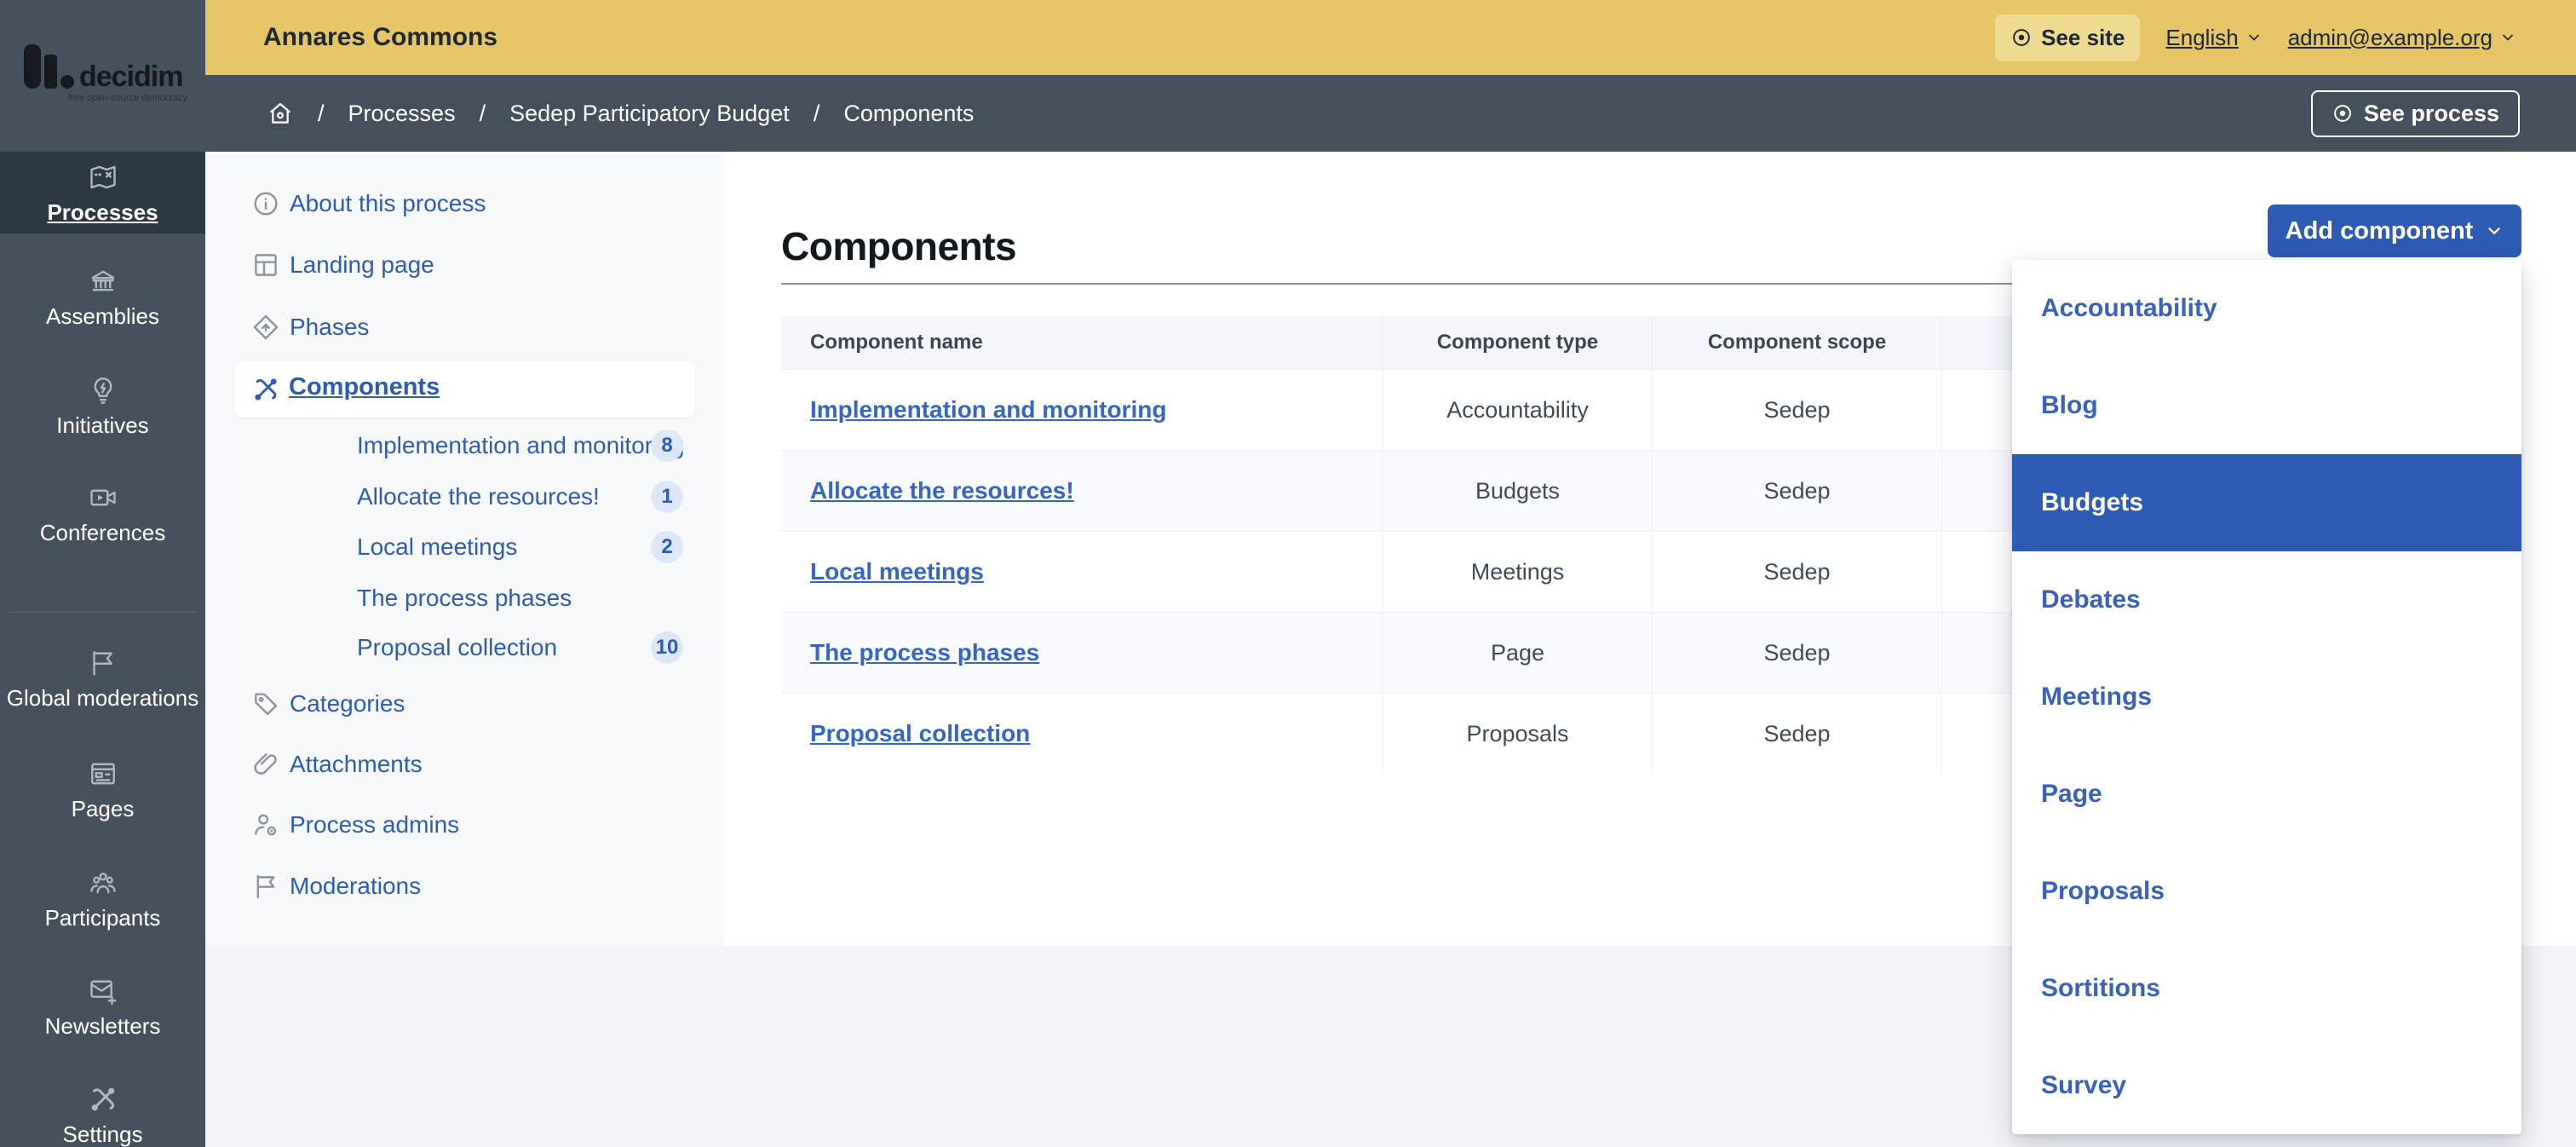  What do you see at coordinates (1518, 572) in the screenshot?
I see `component-type: Meetings` at bounding box center [1518, 572].